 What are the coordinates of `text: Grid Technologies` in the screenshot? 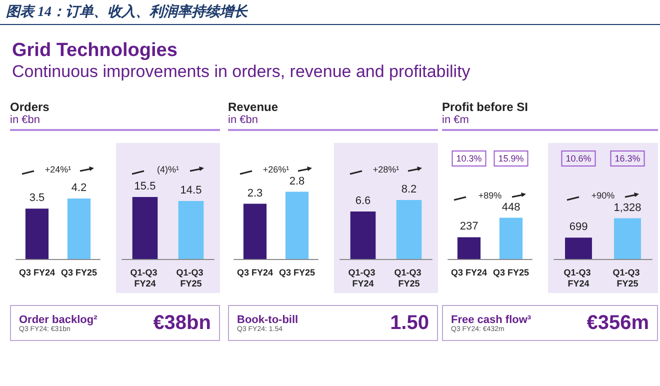 It's located at (95, 51).